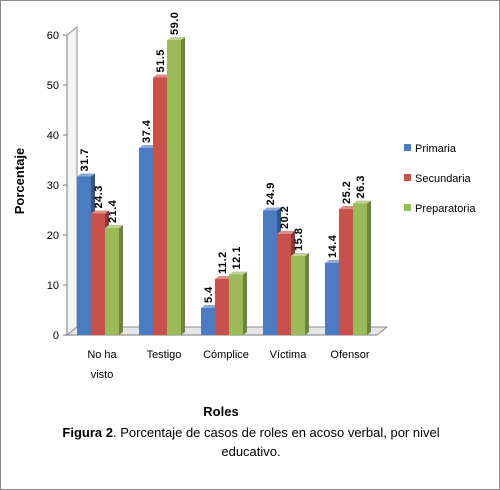  I want to click on y-tick-label: 50, so click(53, 86).